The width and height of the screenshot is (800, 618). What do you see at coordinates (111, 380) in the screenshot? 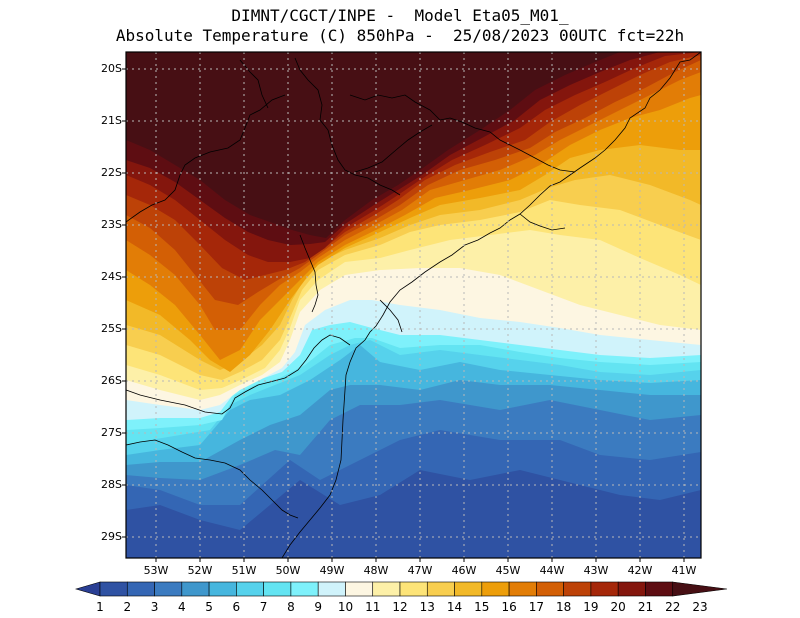
I see `lat-label: 26S` at bounding box center [111, 380].